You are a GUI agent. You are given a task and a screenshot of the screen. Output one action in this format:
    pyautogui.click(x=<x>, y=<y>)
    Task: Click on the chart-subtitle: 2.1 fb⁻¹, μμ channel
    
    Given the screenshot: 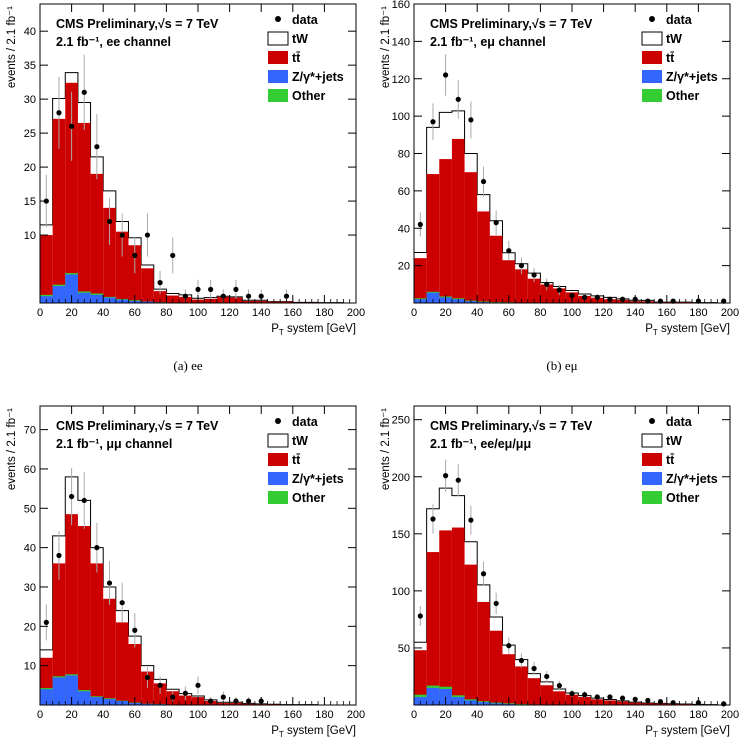 What is the action you would take?
    pyautogui.click(x=114, y=444)
    